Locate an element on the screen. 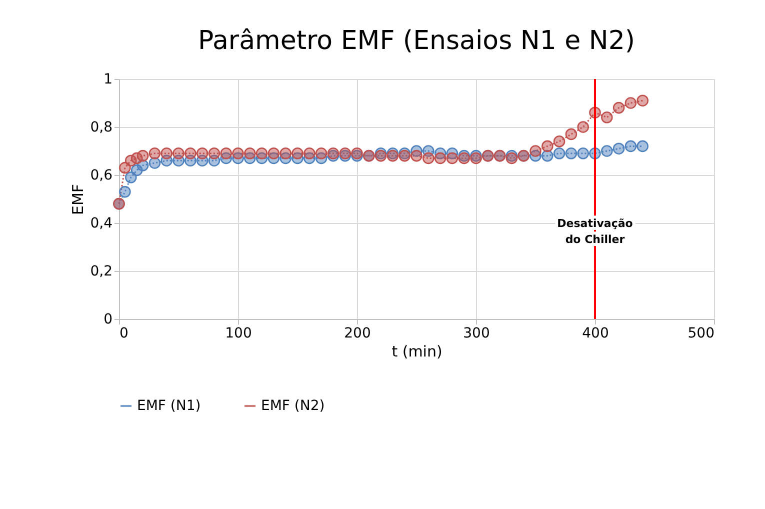 This screenshot has height=509, width=765. x-tick-label: 100 is located at coordinates (238, 334).